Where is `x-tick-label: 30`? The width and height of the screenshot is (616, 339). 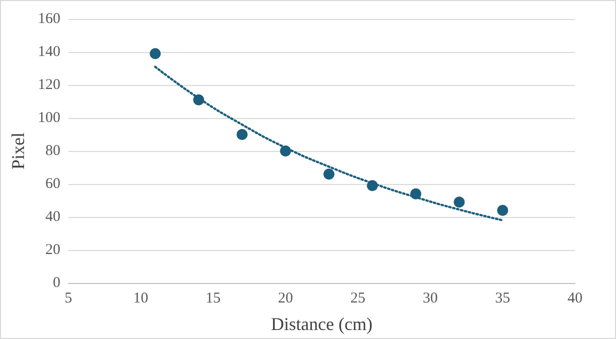 x-tick-label: 30 is located at coordinates (430, 298).